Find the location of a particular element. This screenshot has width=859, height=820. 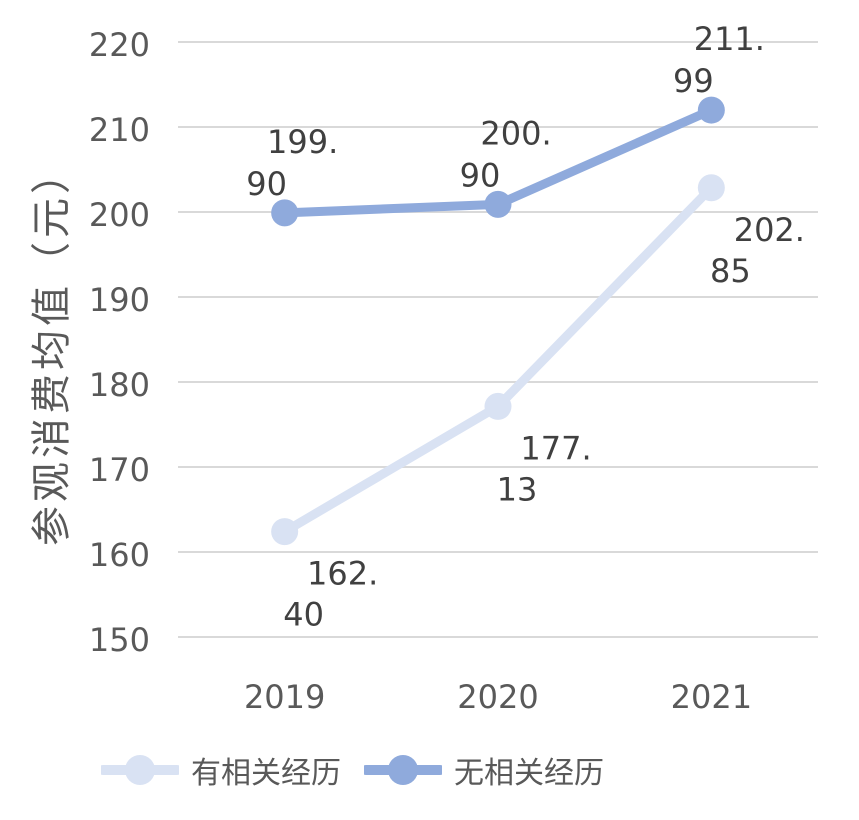

y-tick-label: 160 is located at coordinates (119, 555).